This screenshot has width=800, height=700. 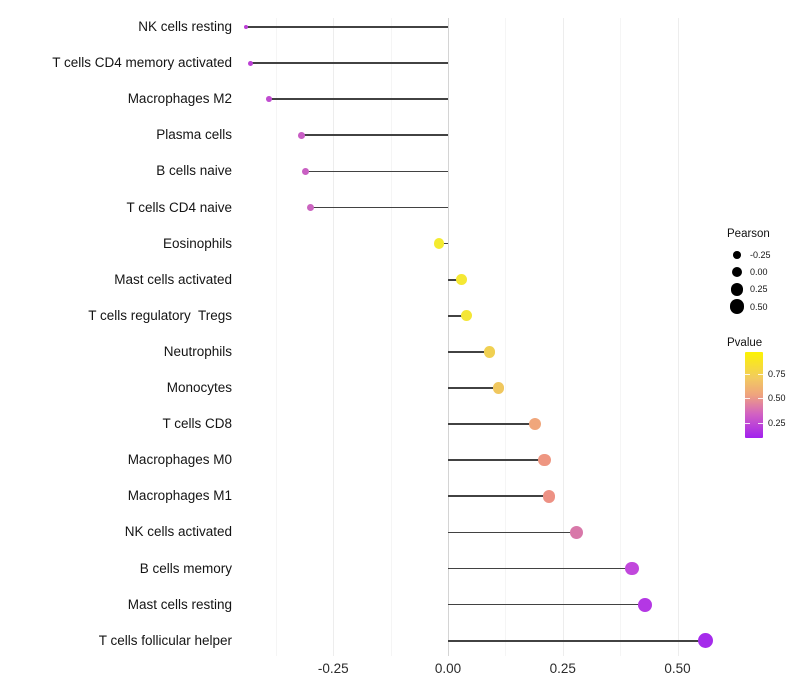 I want to click on y-axis-label: Eosinophils, so click(x=197, y=243).